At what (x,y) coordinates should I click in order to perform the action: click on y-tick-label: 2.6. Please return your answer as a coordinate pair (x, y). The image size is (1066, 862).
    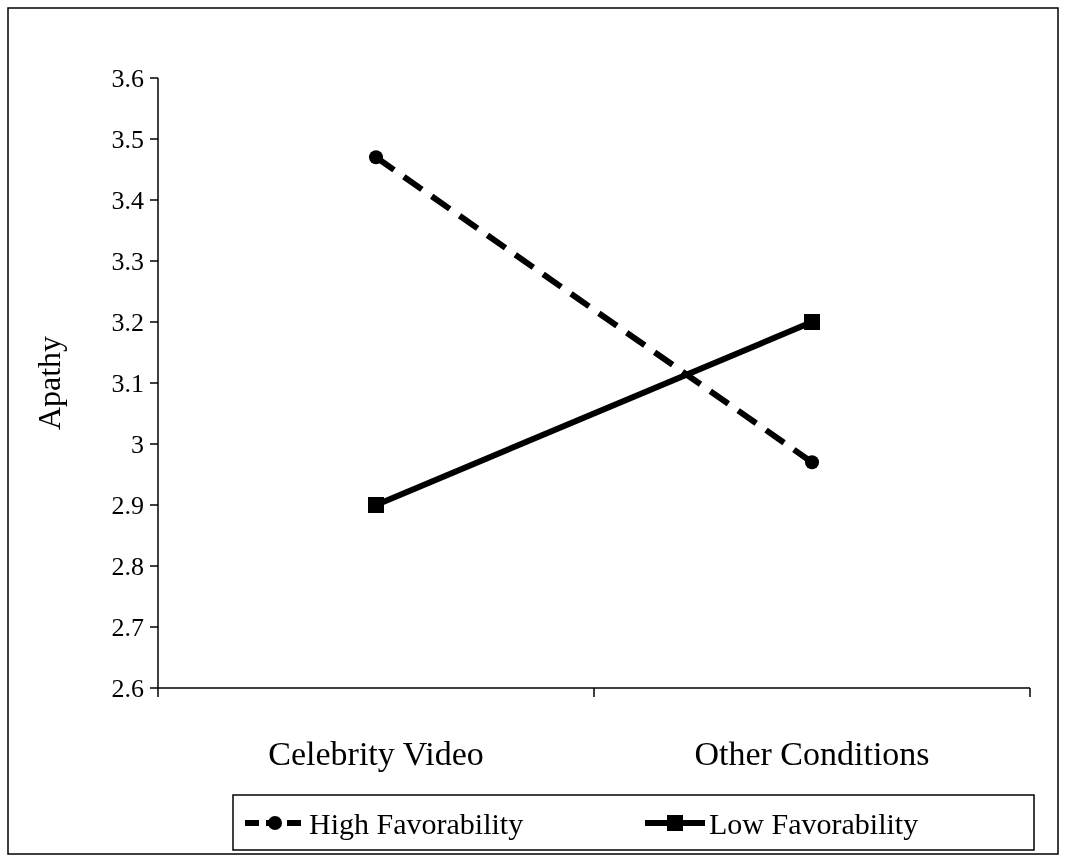
    Looking at the image, I should click on (127, 689).